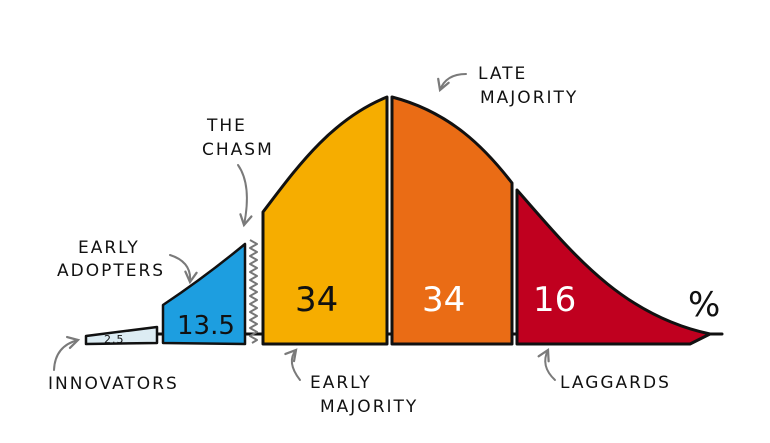  Describe the element at coordinates (245, 196) in the screenshot. I see `arrow-chasm` at that location.